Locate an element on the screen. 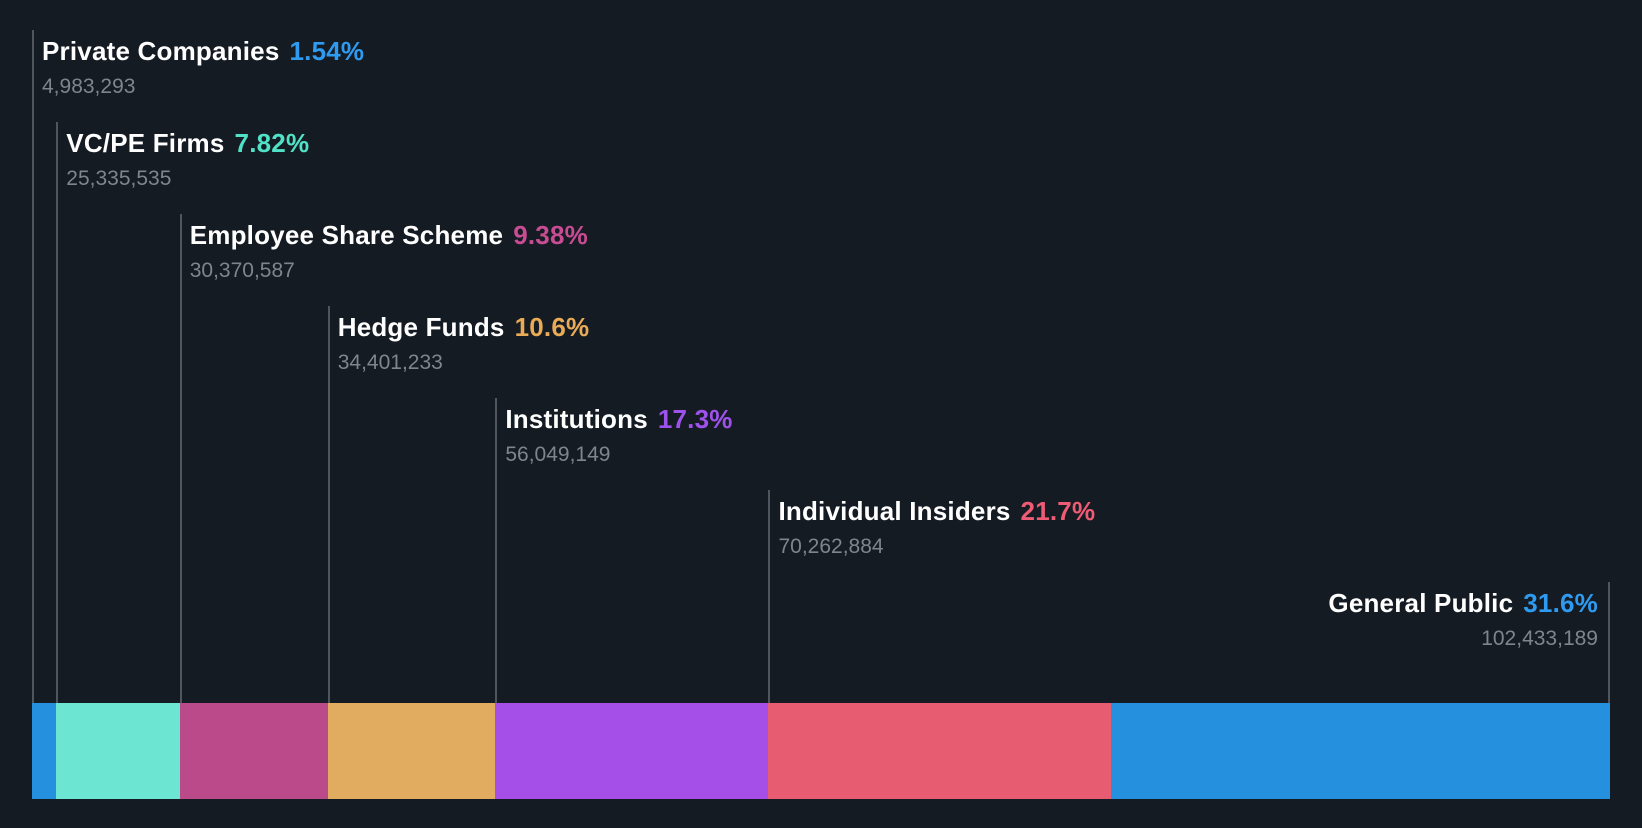 The width and height of the screenshot is (1642, 828). owner-percent: 7.82% is located at coordinates (272, 143).